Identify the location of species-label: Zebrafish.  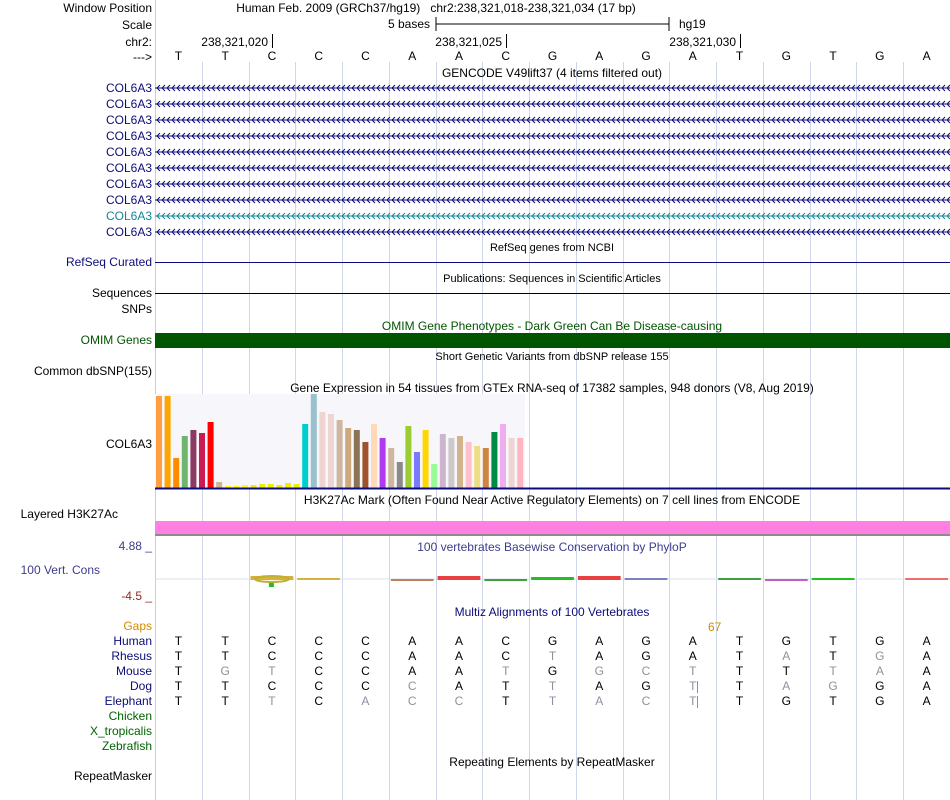
(126, 746).